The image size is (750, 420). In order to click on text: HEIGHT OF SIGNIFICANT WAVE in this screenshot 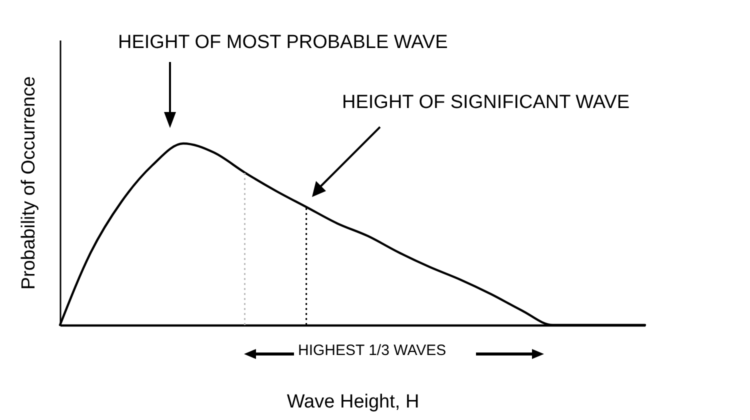, I will do `click(486, 103)`.